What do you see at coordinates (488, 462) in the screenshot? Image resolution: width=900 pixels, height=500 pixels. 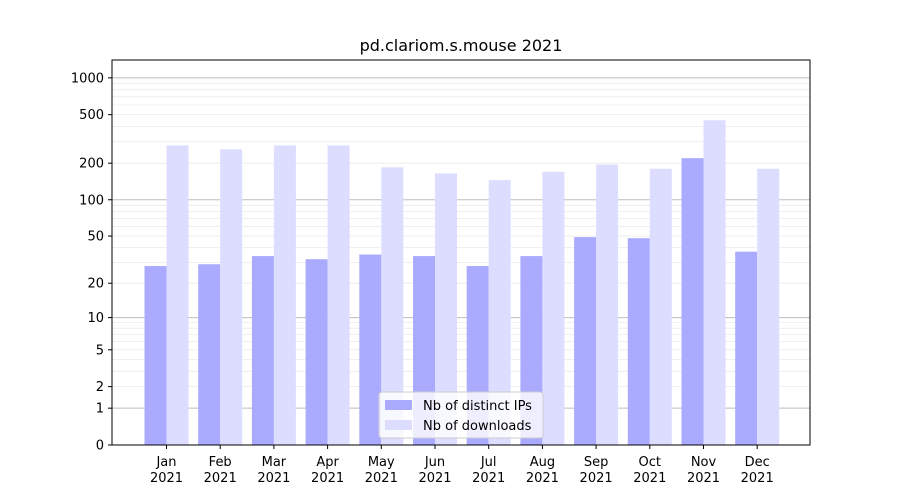 I see `x-tick-label-month: Jul` at bounding box center [488, 462].